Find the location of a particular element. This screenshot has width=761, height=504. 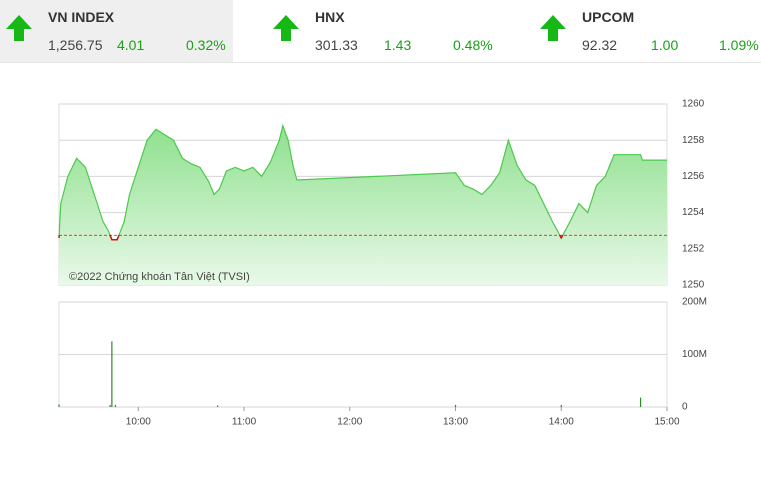

y-tick-label: 1254 is located at coordinates (693, 212).